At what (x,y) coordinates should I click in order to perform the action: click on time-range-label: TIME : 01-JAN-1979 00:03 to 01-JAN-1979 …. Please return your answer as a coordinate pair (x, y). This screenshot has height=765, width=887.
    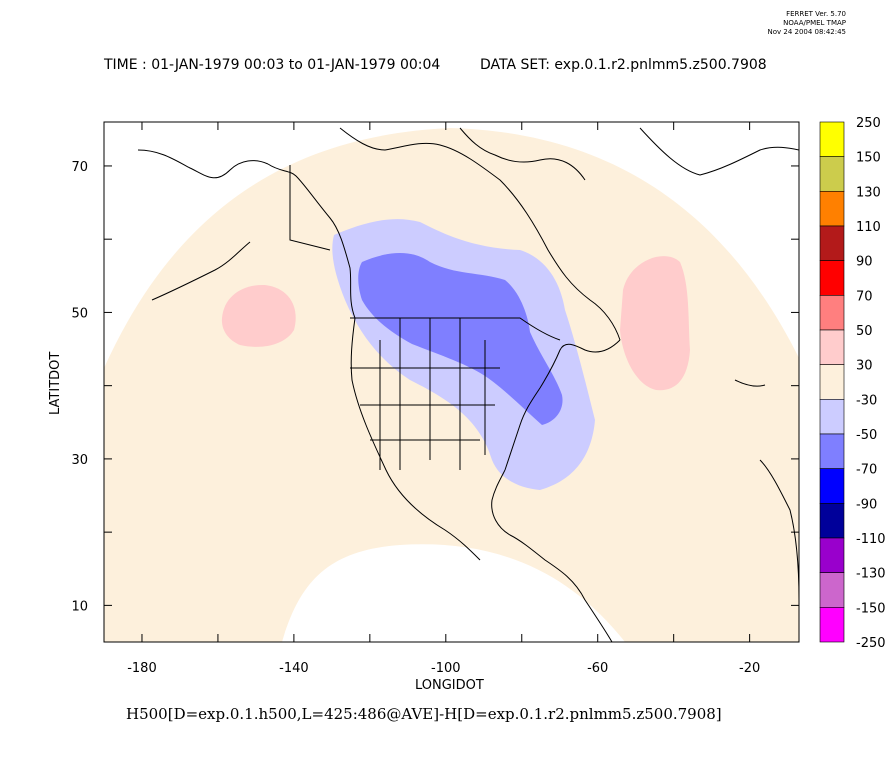
    Looking at the image, I should click on (272, 65).